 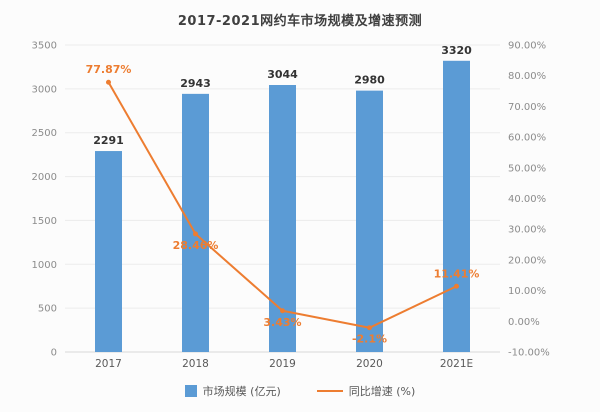 What do you see at coordinates (369, 364) in the screenshot?
I see `x-axis-label: 2020` at bounding box center [369, 364].